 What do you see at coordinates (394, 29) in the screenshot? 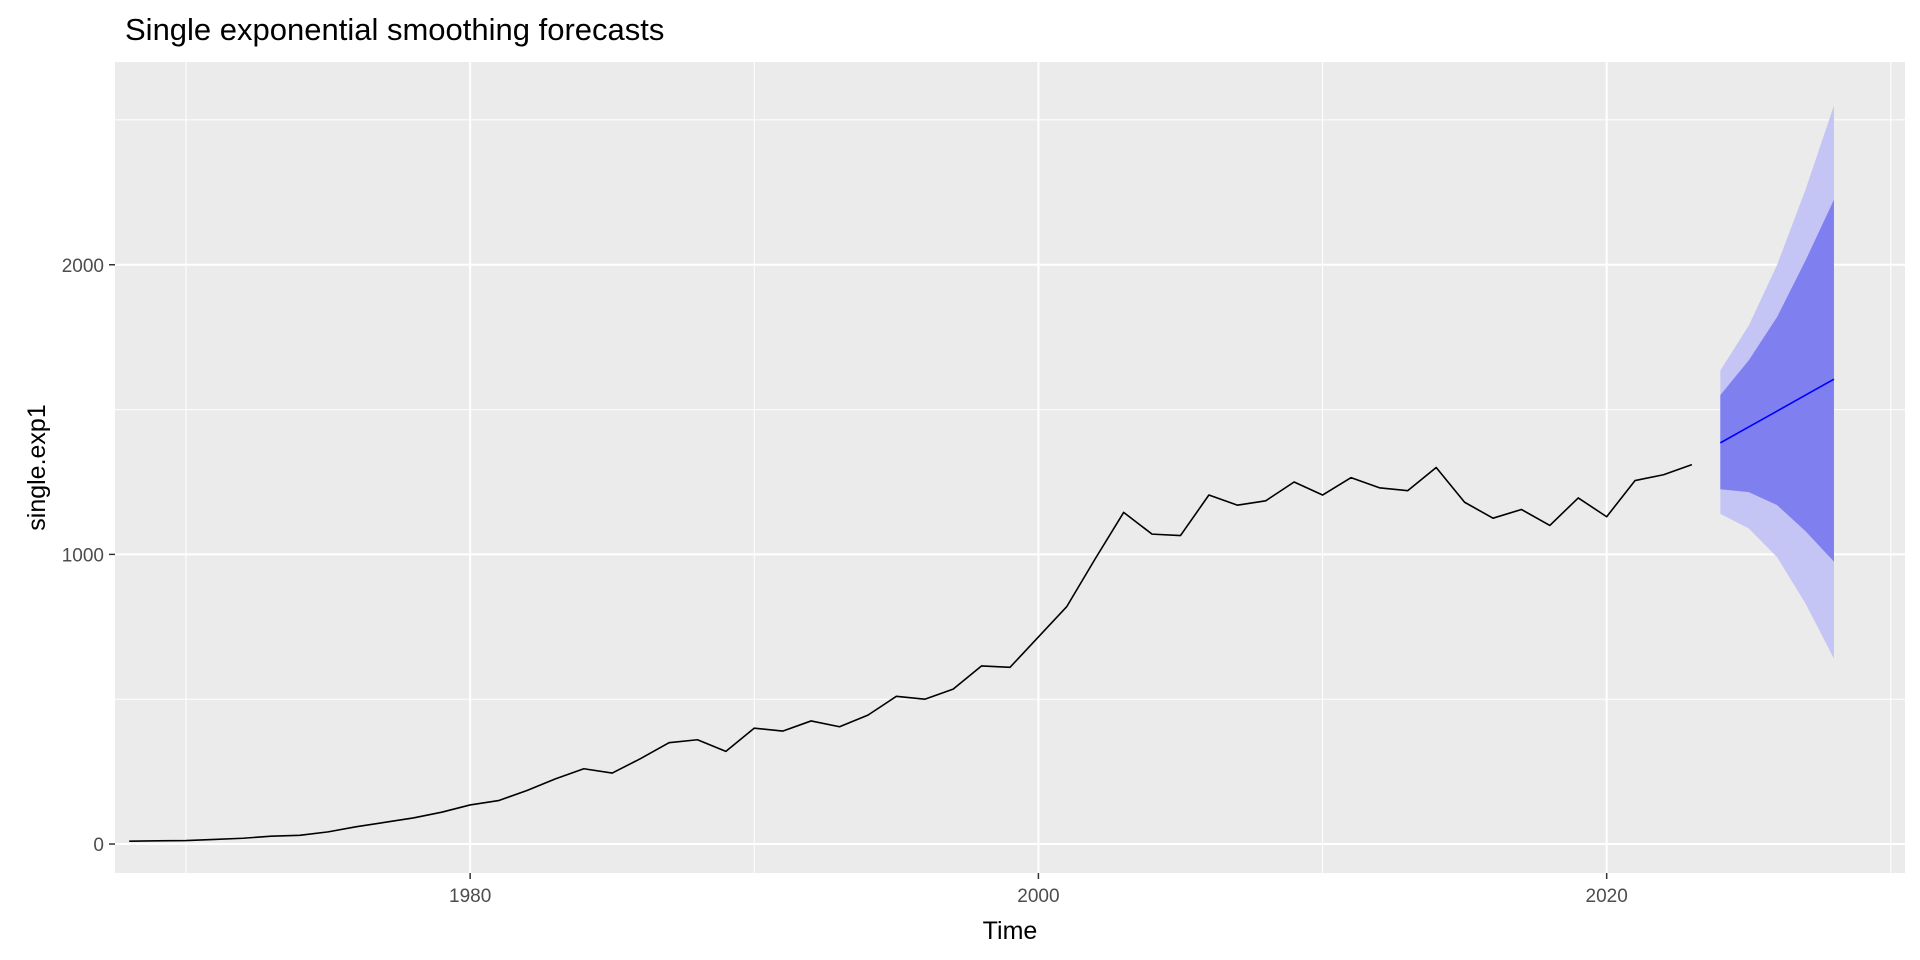
I see `chart-title: Single exponential smoothing forecasts` at bounding box center [394, 29].